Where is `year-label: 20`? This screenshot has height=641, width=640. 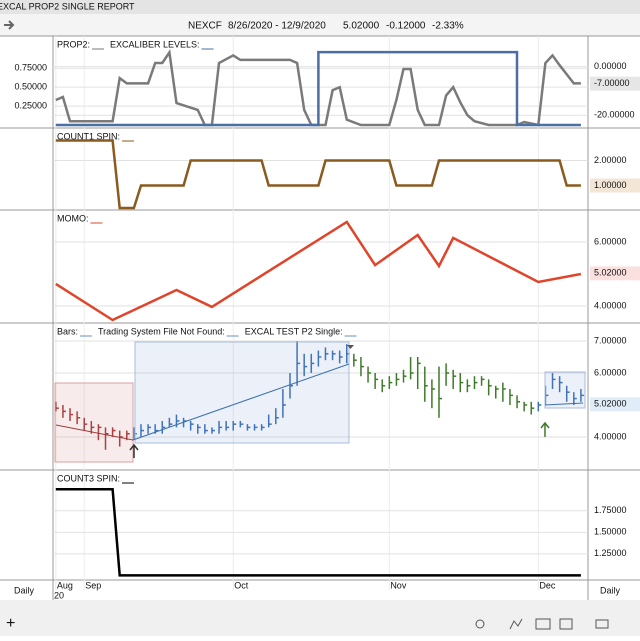
year-label: 20 is located at coordinates (59, 595).